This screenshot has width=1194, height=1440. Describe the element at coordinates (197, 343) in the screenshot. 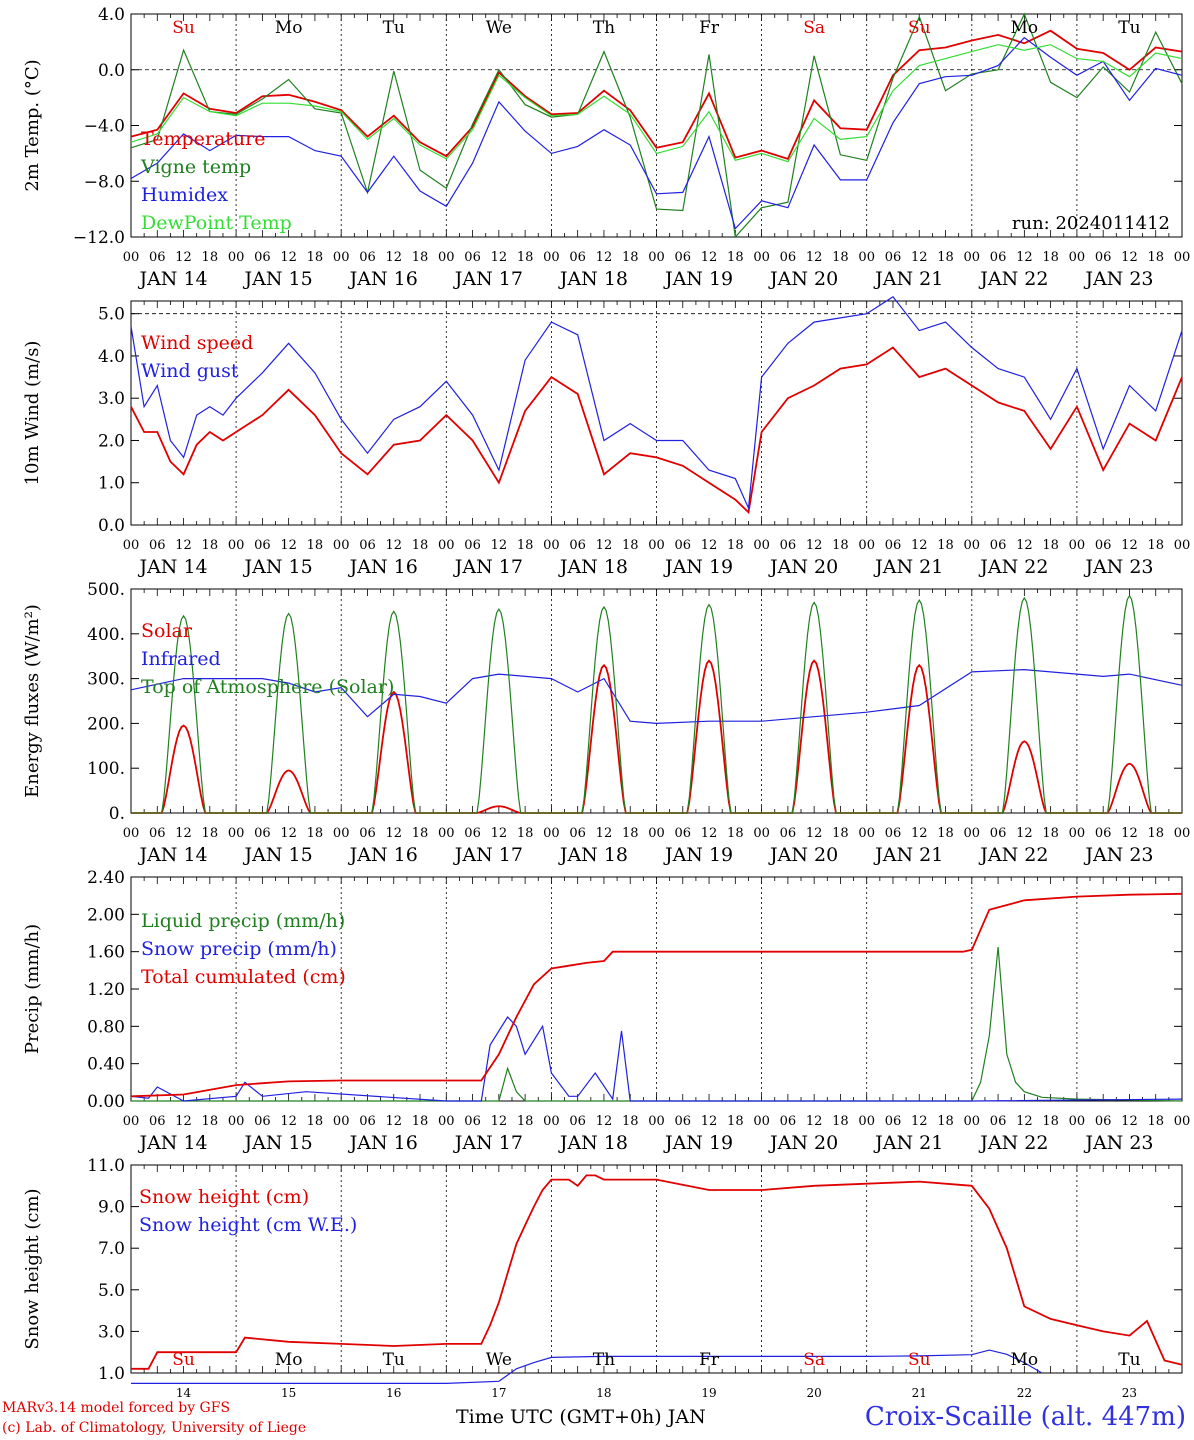

I see `legend-label: Wind speed` at that location.